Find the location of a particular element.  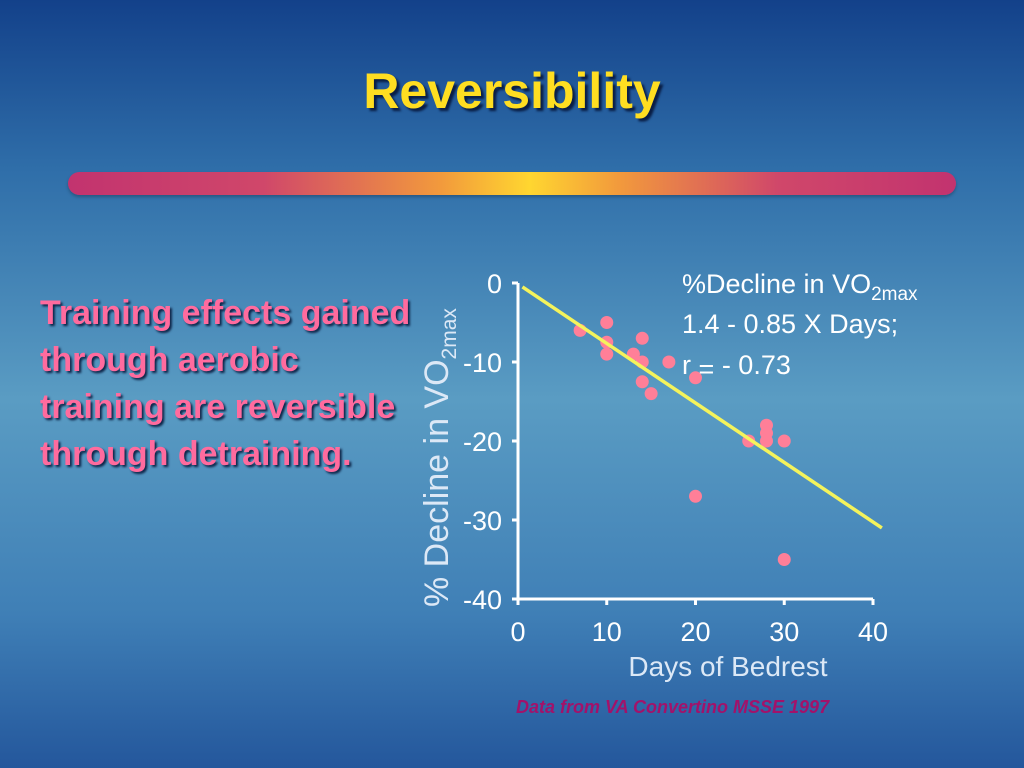

x-tick-labels: 0 10 20 30 40 is located at coordinates (699, 632).